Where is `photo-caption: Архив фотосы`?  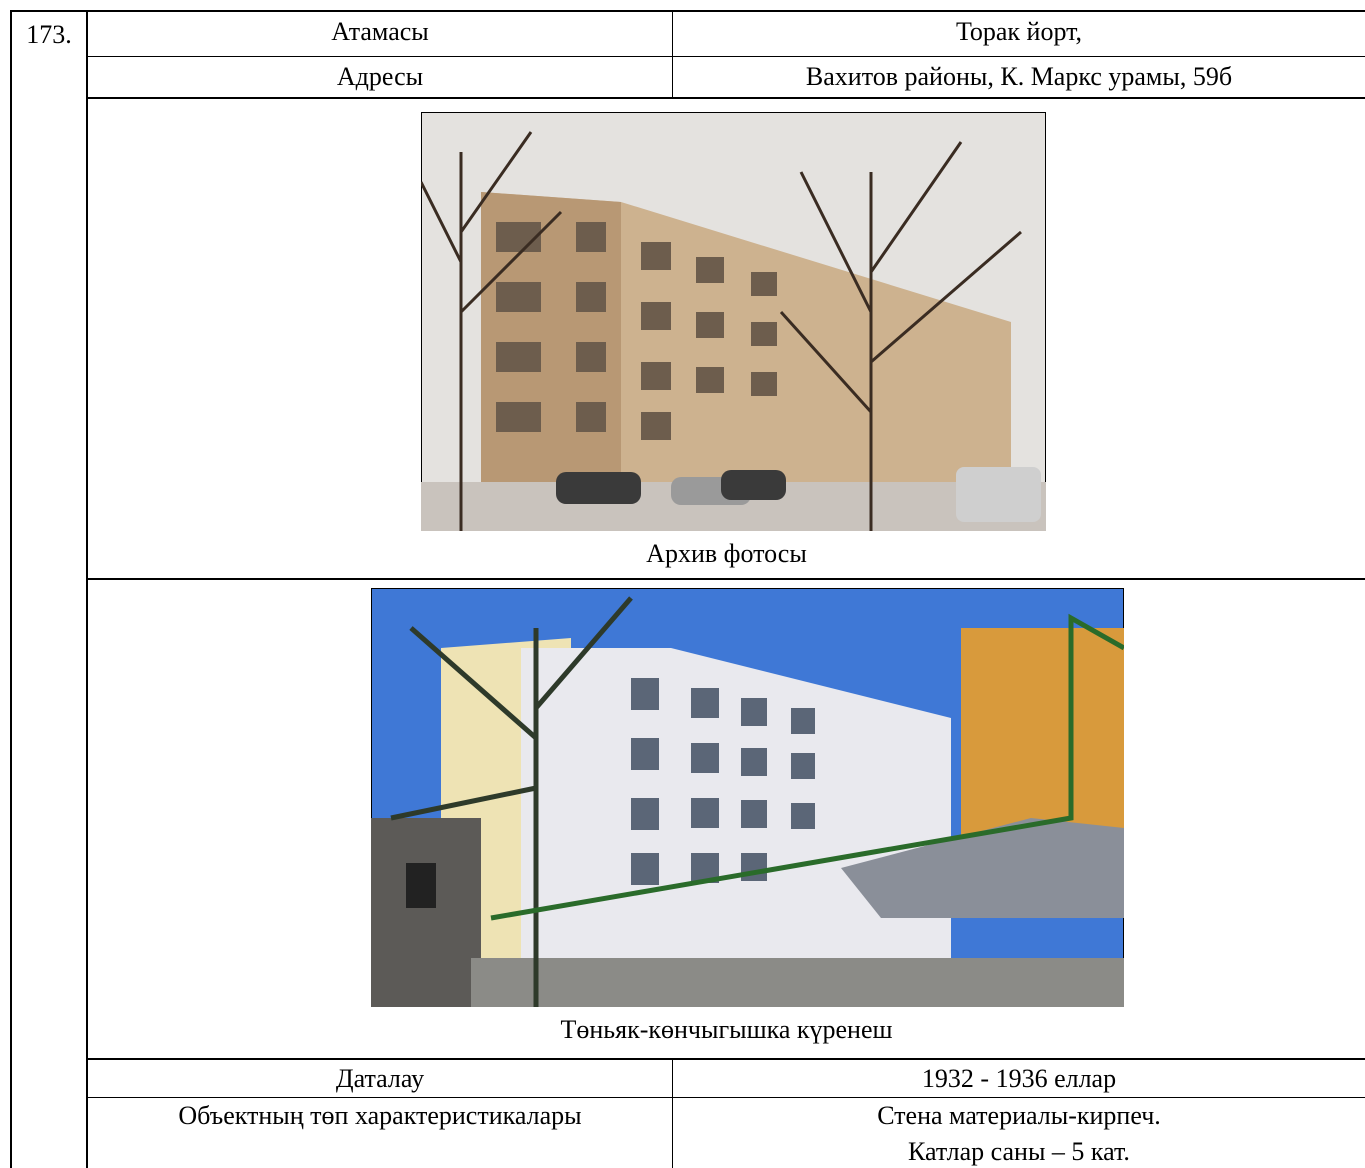
photo-caption: Архив фотосы is located at coordinates (726, 553).